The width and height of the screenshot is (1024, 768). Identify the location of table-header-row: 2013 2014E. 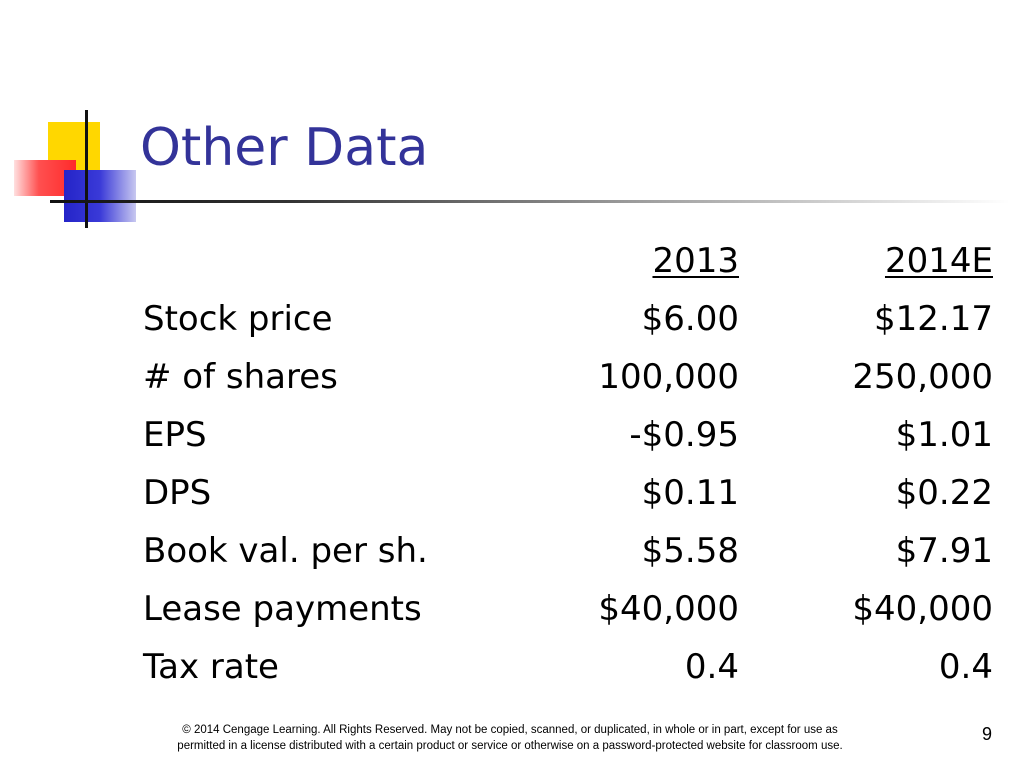
(568, 261).